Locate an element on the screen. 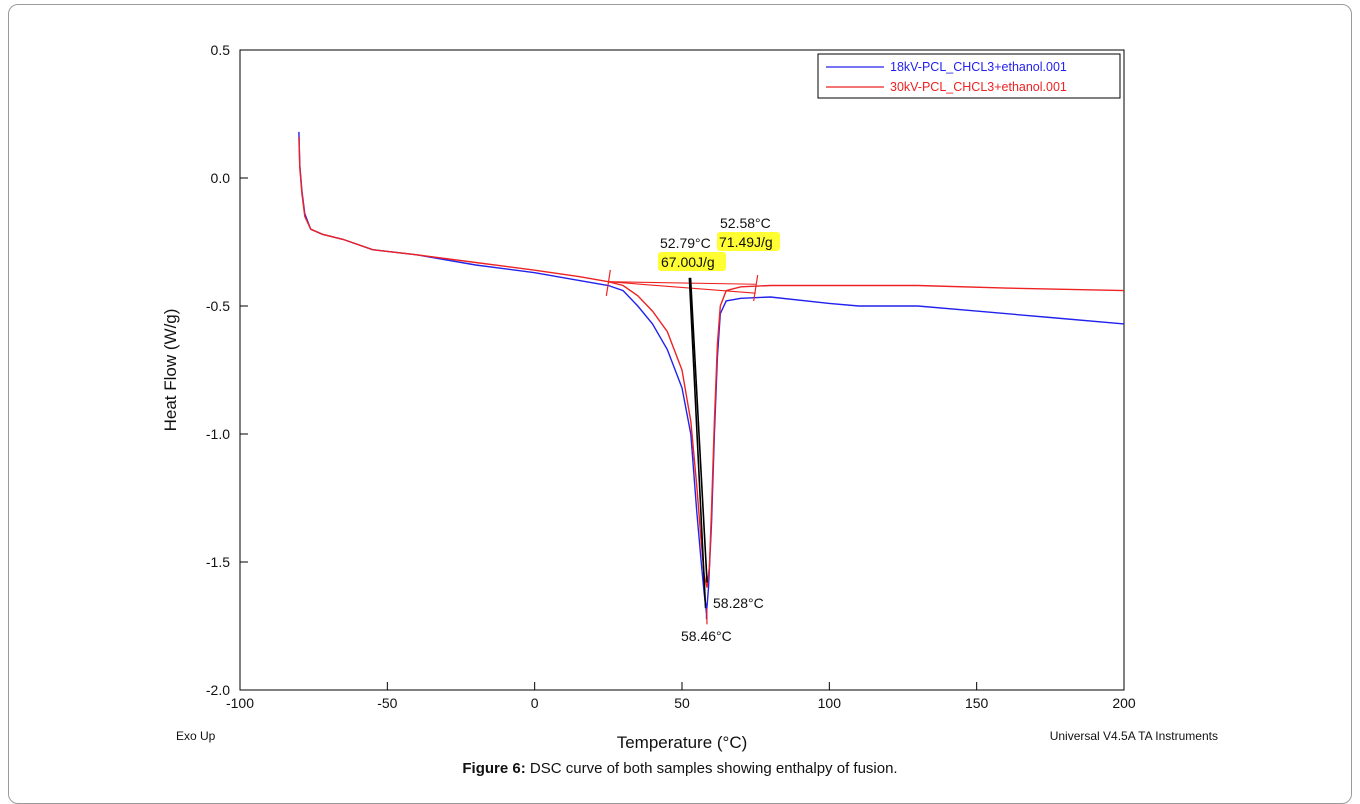  enthalpy-30kv-highlight is located at coordinates (748, 241).